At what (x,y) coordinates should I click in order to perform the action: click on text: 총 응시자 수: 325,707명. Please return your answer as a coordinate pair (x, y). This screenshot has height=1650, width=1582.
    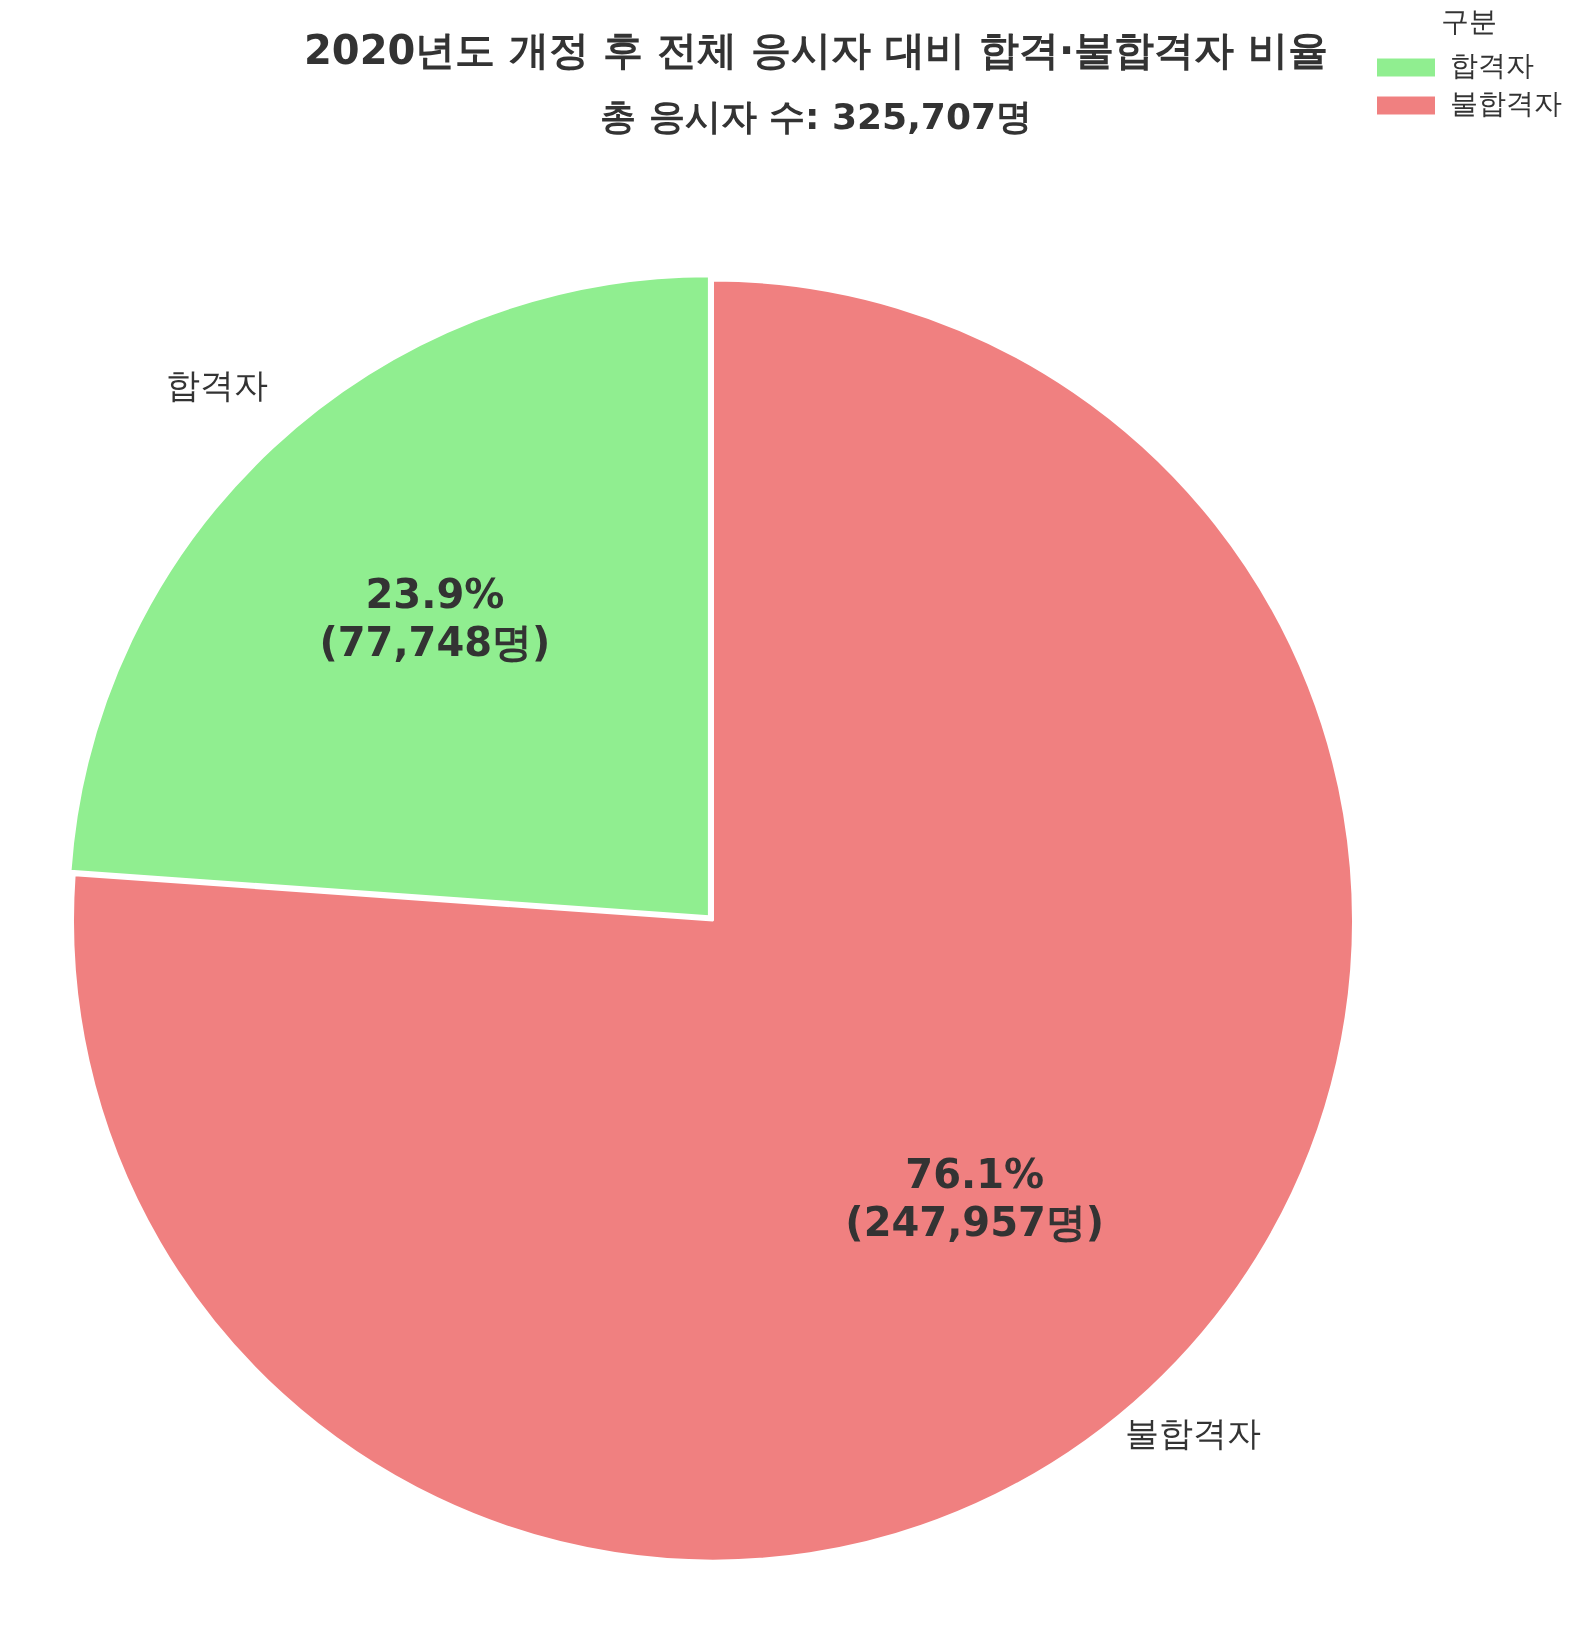
    Looking at the image, I should click on (816, 116).